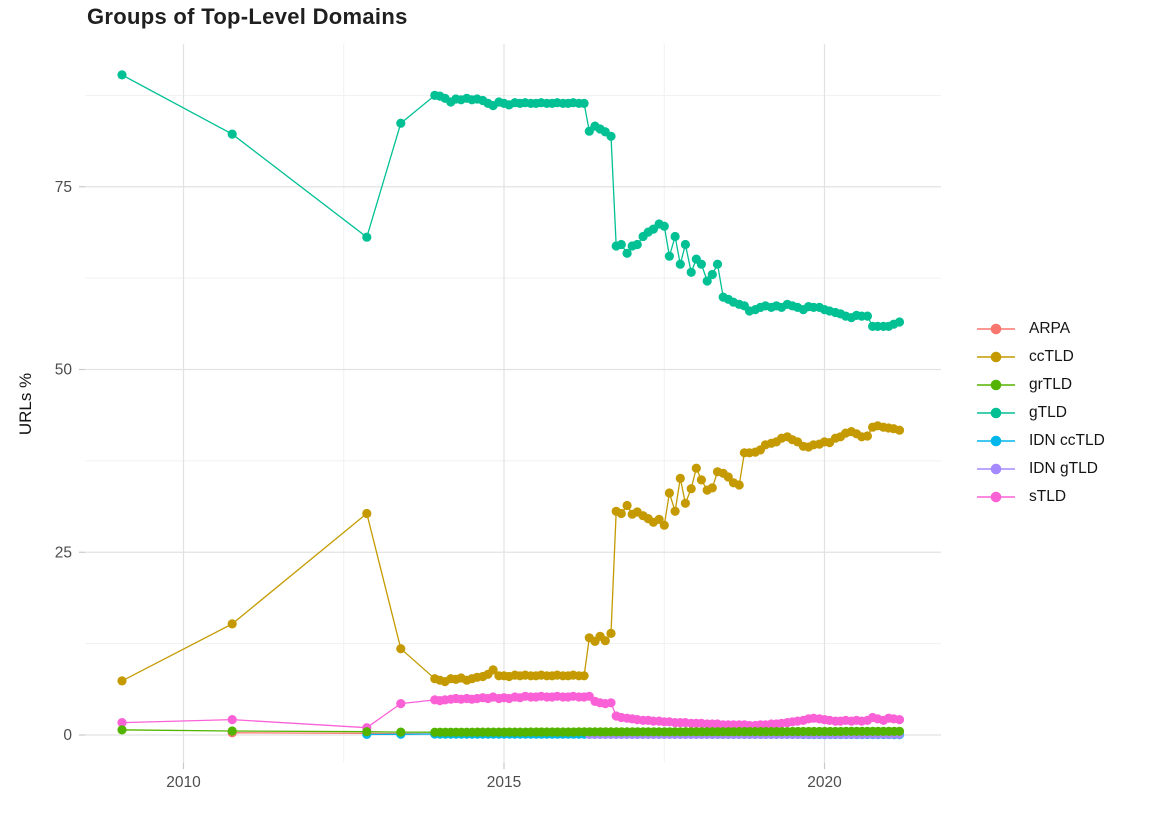 The height and width of the screenshot is (827, 1164). Describe the element at coordinates (247, 16) in the screenshot. I see `chart-title: Groups of Top-Level Domains` at that location.